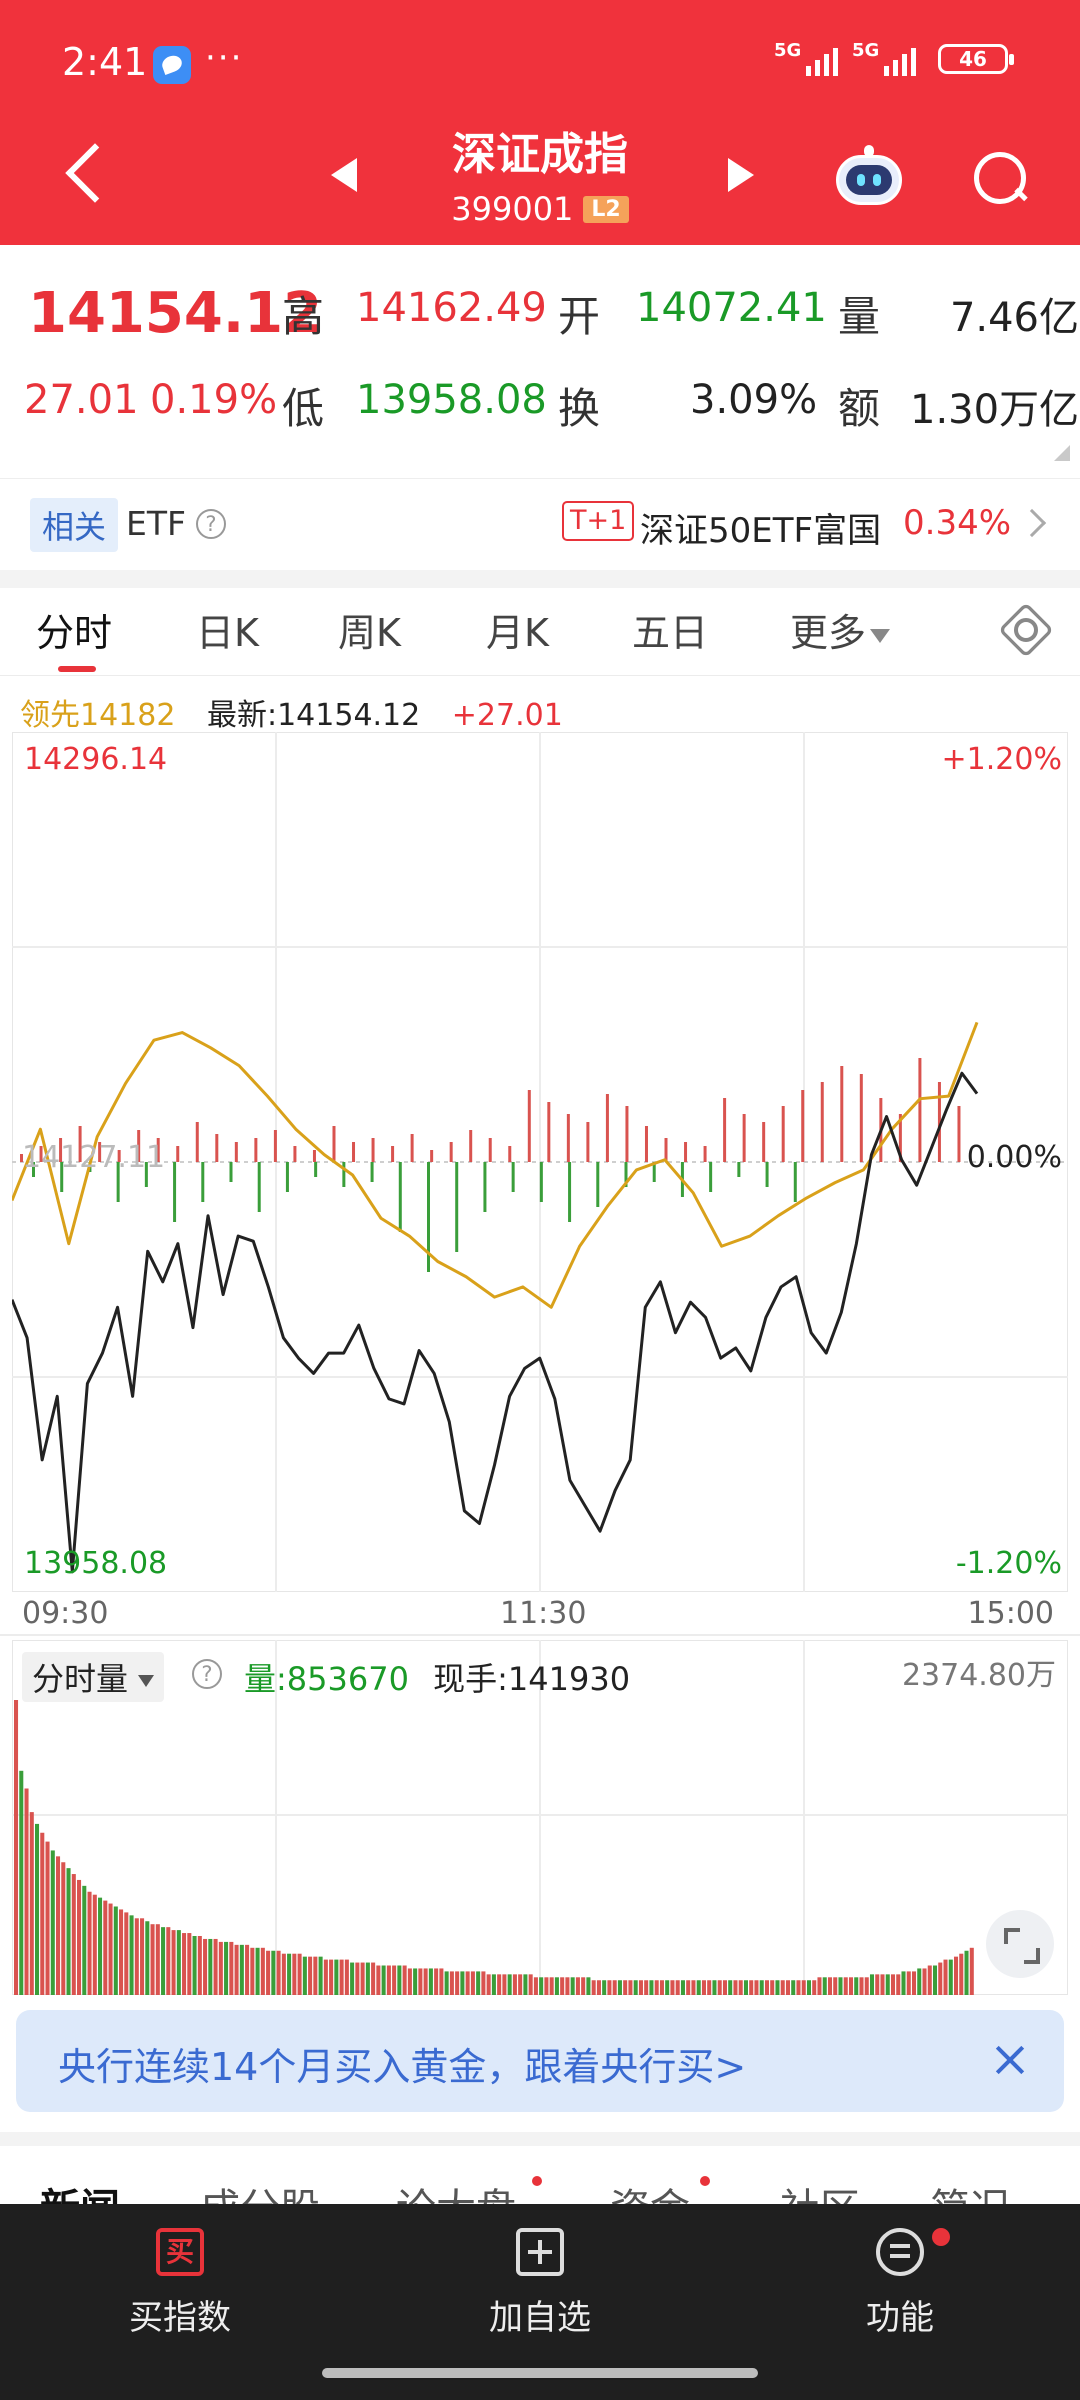 The height and width of the screenshot is (2400, 1080). Describe the element at coordinates (1008, 1563) in the screenshot. I see `pct-min-label: -1.20%` at that location.